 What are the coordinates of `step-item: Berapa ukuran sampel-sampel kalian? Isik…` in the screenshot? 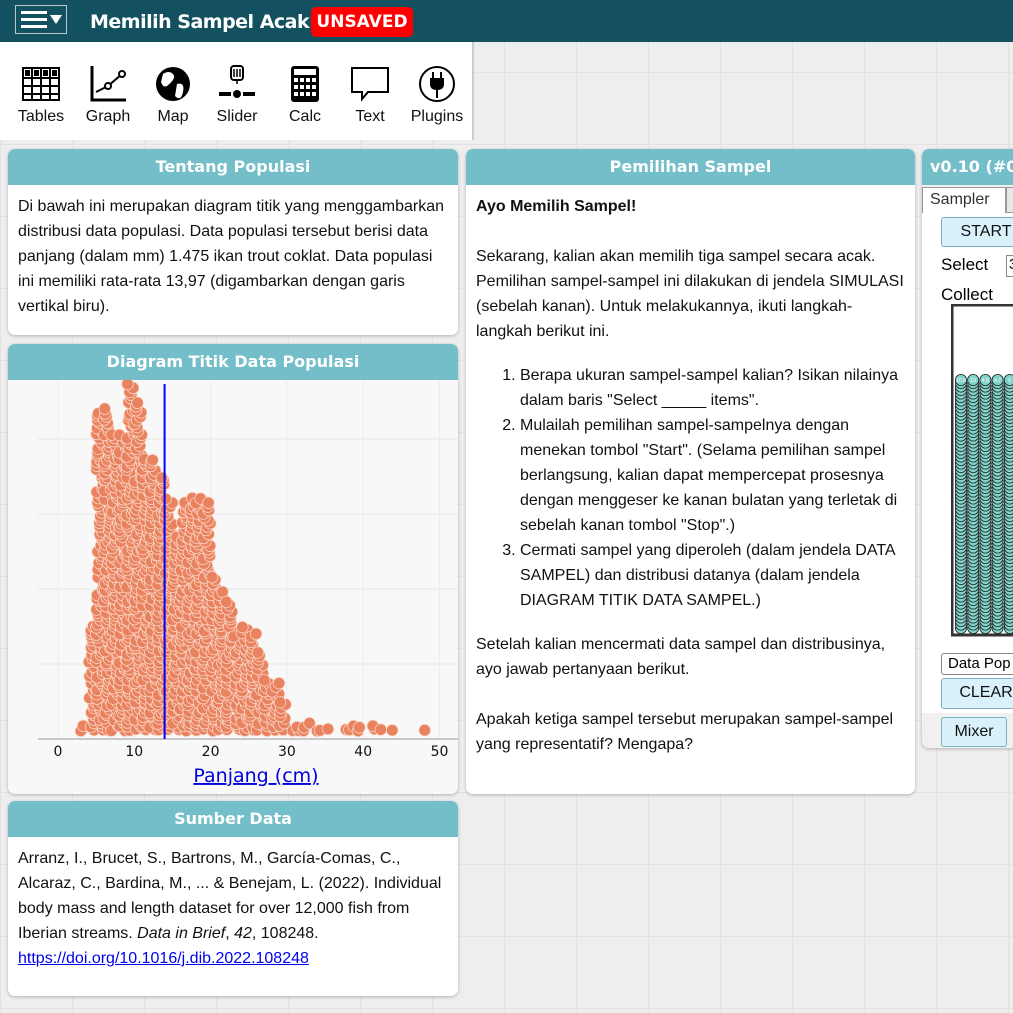 It's located at (712, 388).